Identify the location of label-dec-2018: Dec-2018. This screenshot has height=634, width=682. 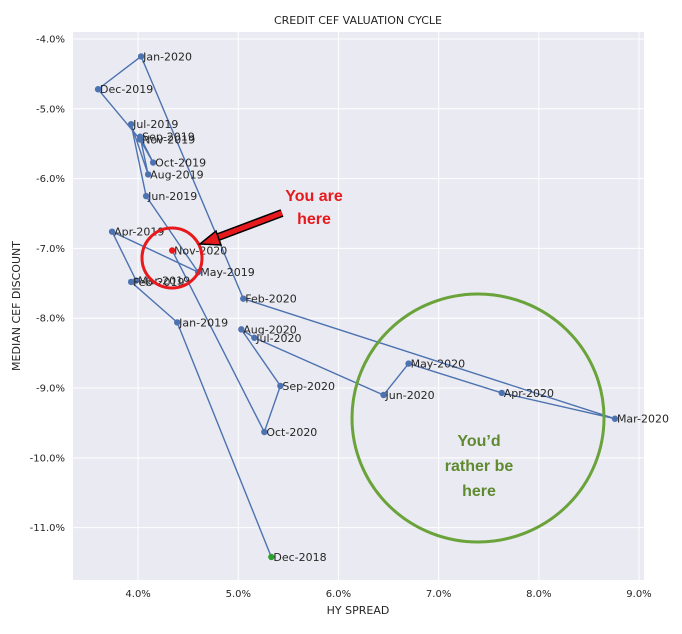
(299, 557).